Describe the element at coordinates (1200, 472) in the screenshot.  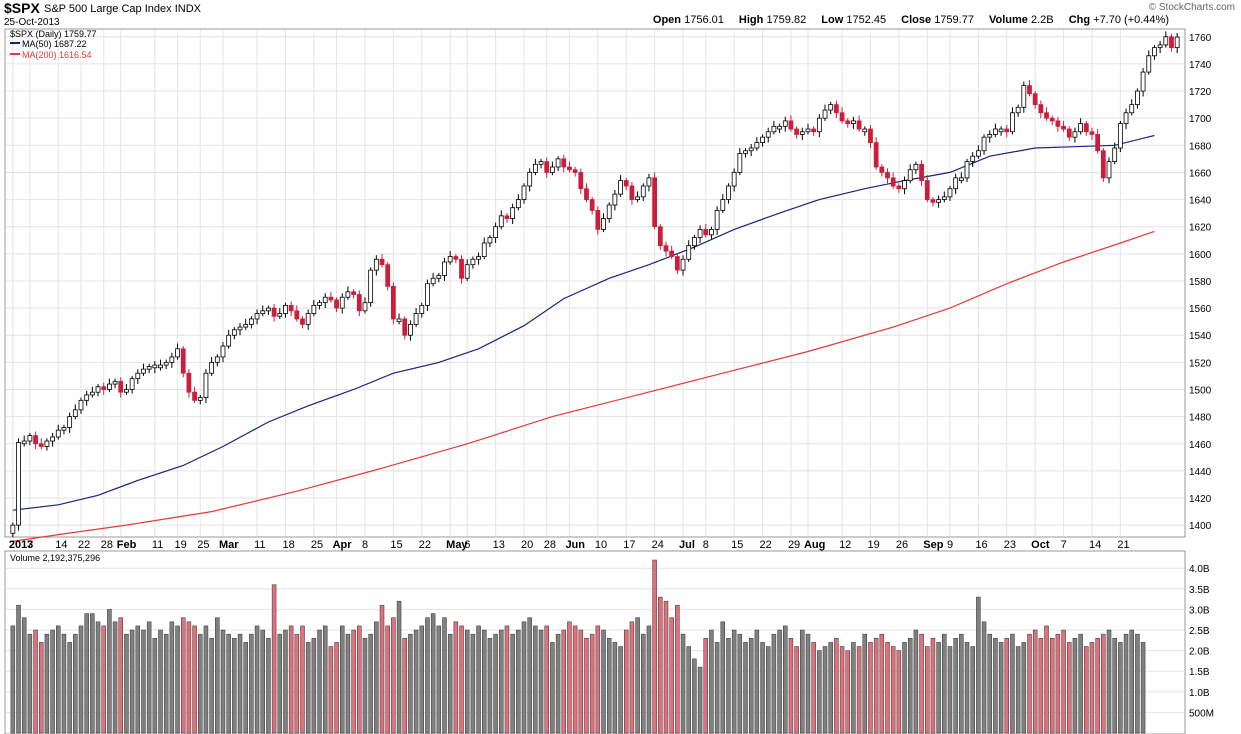
I see `price-tick-label: 1440` at that location.